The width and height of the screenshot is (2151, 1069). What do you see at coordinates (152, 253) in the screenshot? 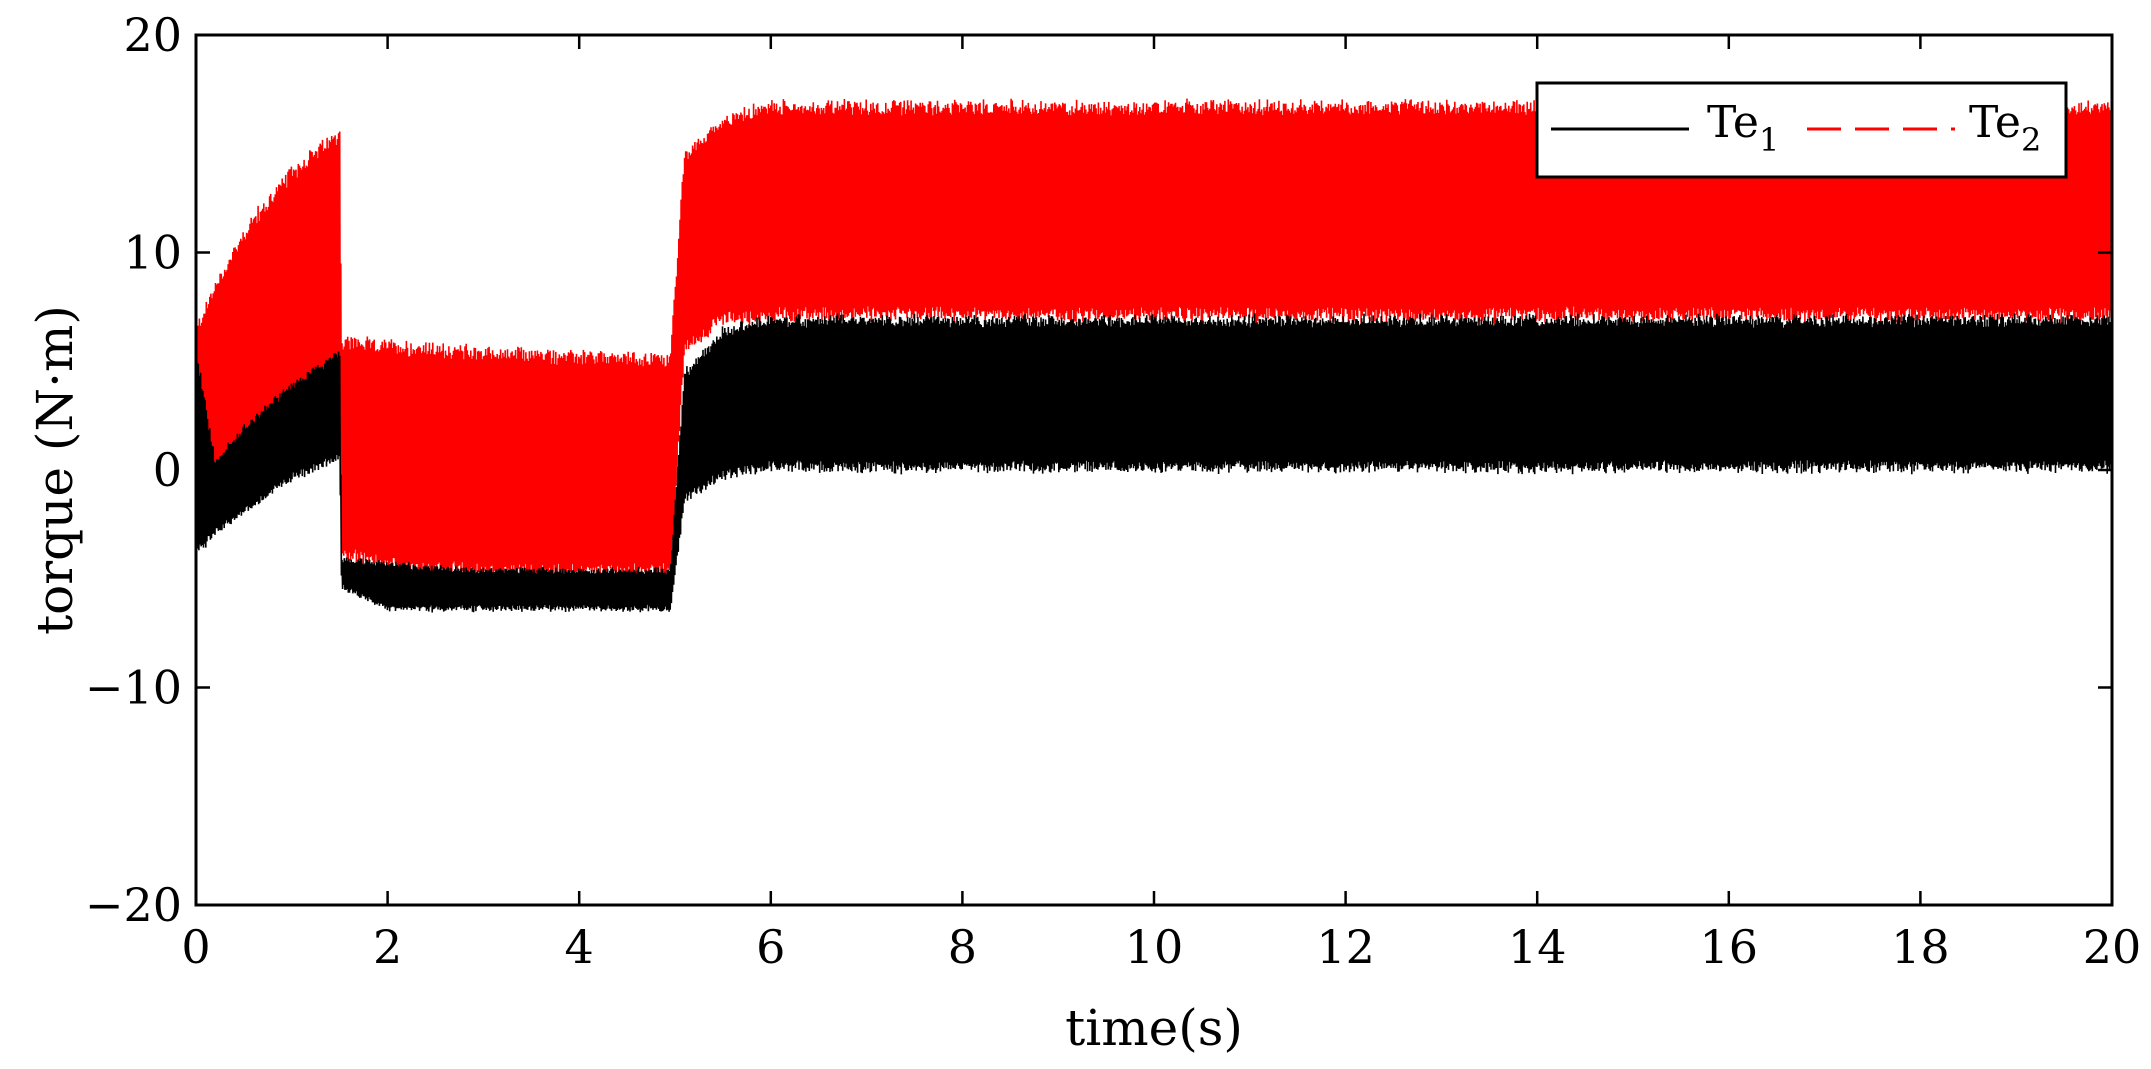
I see `y-tick-label: 10` at bounding box center [152, 253].